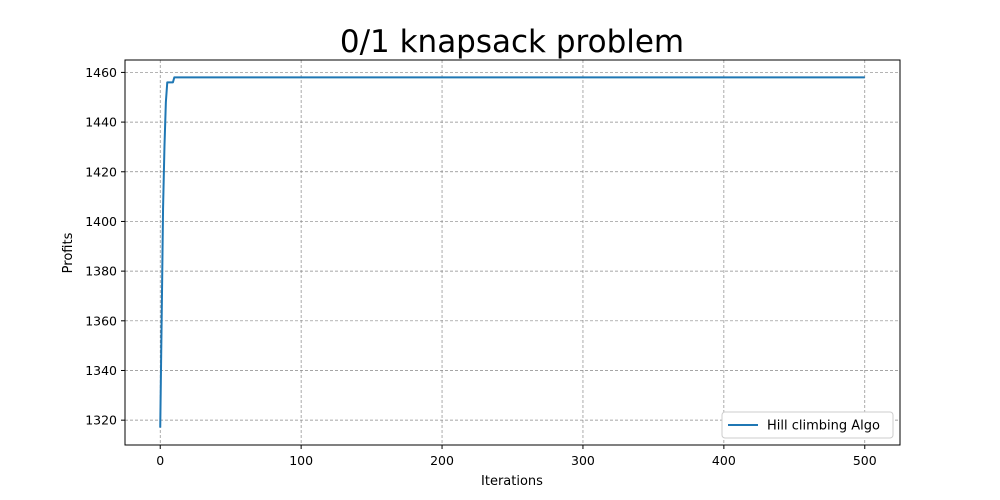 This screenshot has width=1000, height=500. Describe the element at coordinates (105, 246) in the screenshot. I see `y-axis: 1320 1340 1360 1380 1400 1420 1440 1460` at that location.